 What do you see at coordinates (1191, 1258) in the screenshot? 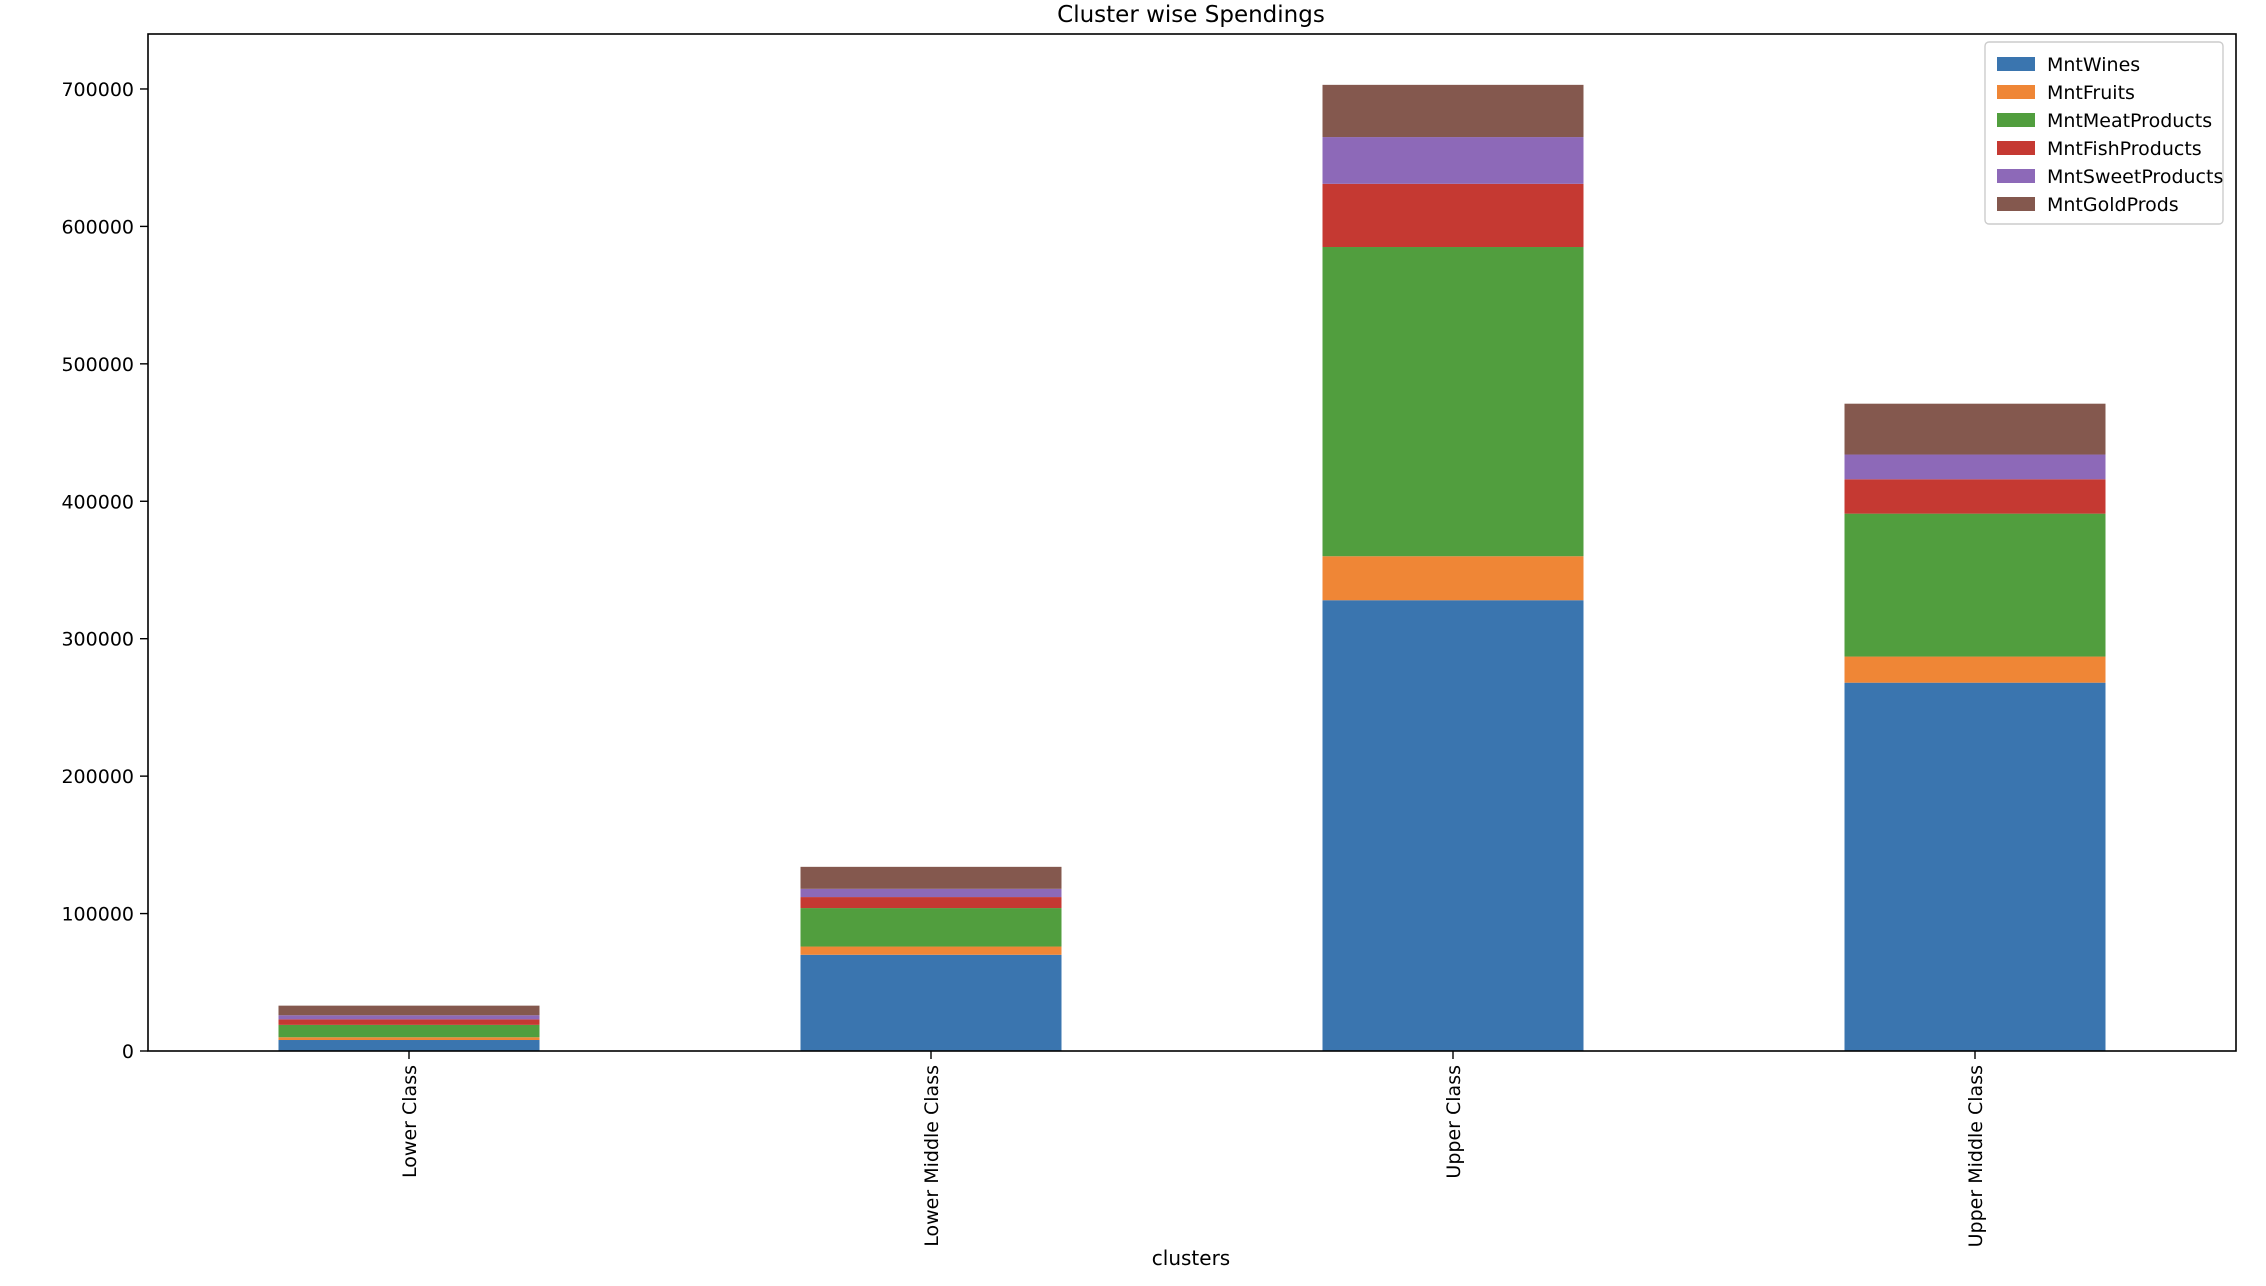
I see `x-axis-title: clusters` at bounding box center [1191, 1258].